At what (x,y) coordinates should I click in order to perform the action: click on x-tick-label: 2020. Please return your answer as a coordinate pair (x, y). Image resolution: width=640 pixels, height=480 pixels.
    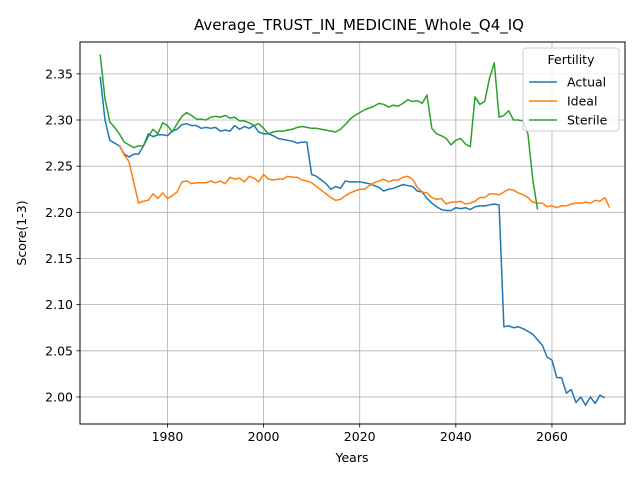
    Looking at the image, I should click on (360, 436).